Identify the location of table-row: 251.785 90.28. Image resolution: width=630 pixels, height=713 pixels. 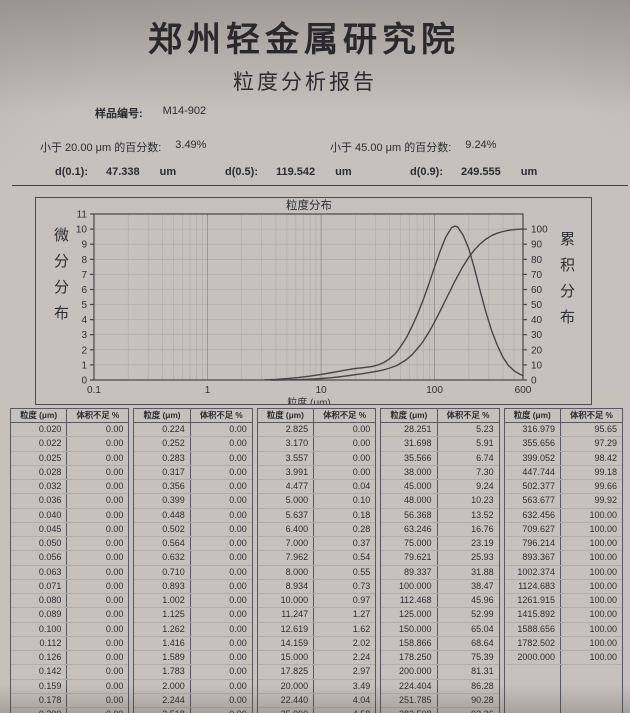
(440, 700).